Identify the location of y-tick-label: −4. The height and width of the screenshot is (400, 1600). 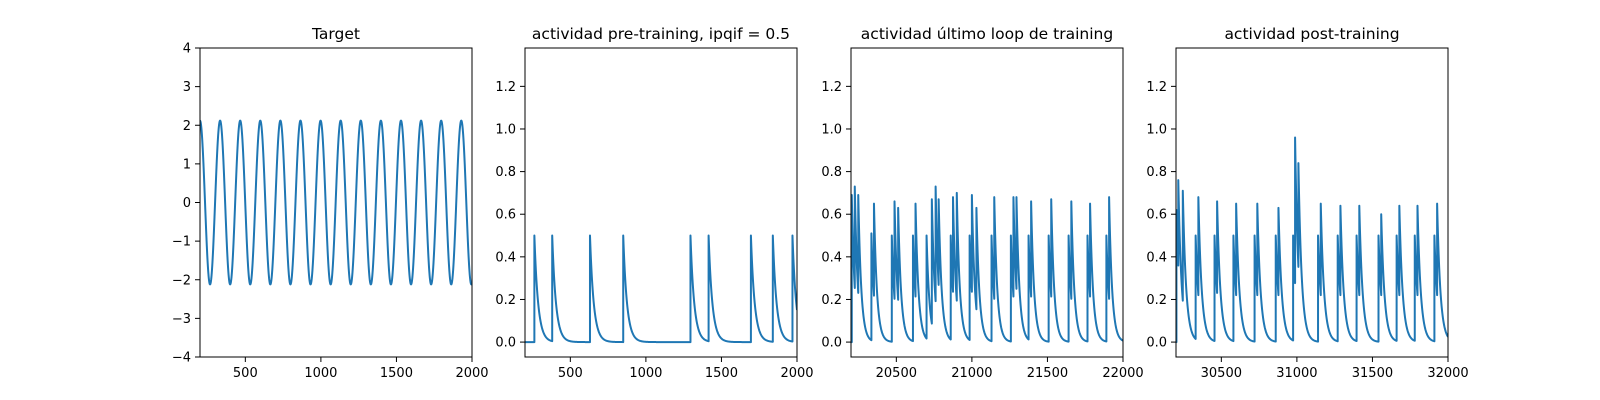
(181, 358).